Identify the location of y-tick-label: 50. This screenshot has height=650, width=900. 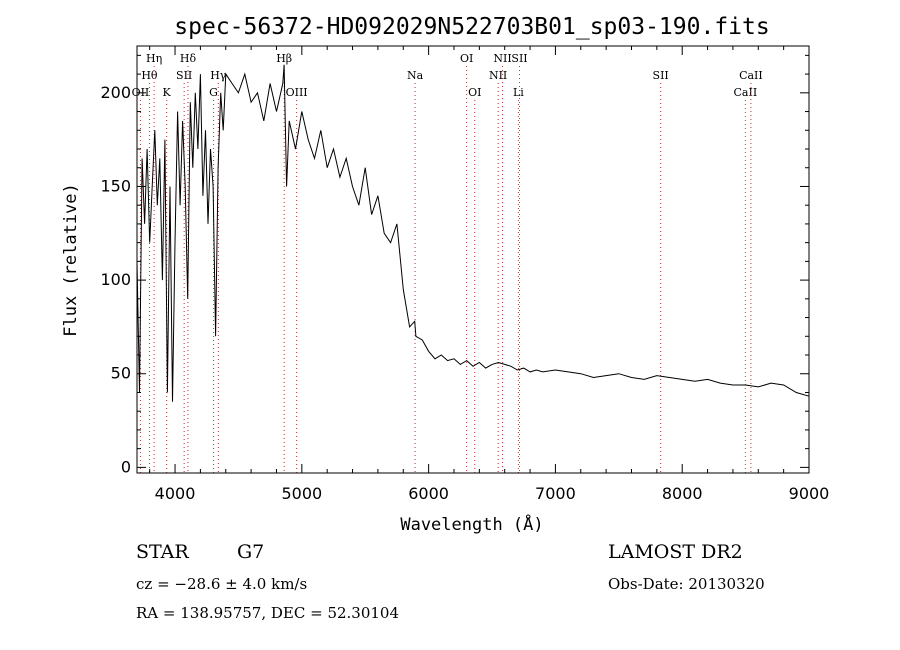
(121, 373).